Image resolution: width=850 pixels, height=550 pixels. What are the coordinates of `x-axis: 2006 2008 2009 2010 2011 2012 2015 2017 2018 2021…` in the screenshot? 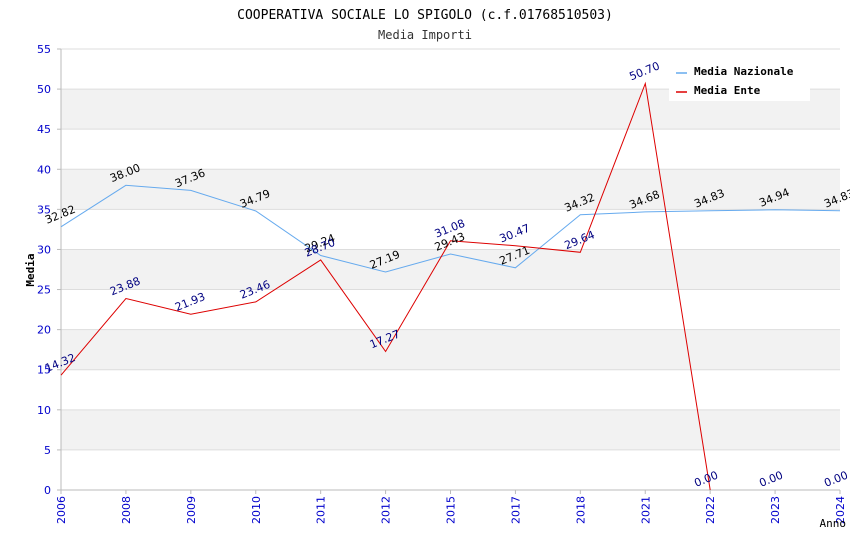 It's located at (451, 507).